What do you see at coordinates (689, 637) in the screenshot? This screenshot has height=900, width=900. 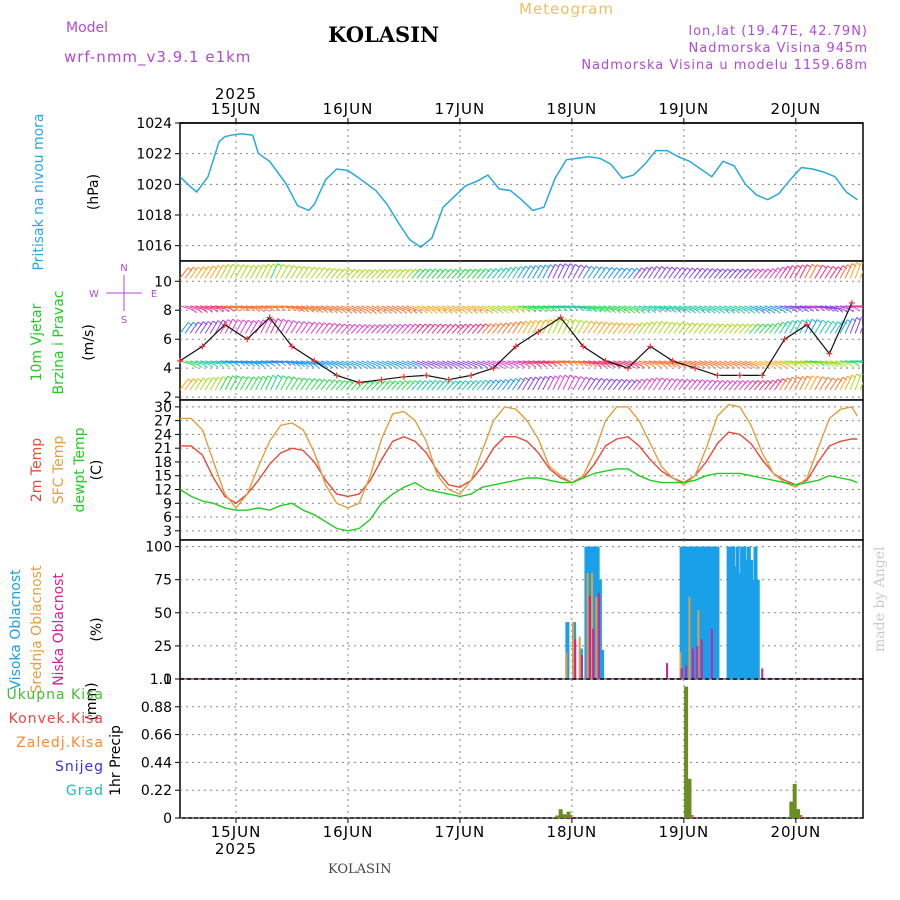 I see `mid-cloud-bar` at bounding box center [689, 637].